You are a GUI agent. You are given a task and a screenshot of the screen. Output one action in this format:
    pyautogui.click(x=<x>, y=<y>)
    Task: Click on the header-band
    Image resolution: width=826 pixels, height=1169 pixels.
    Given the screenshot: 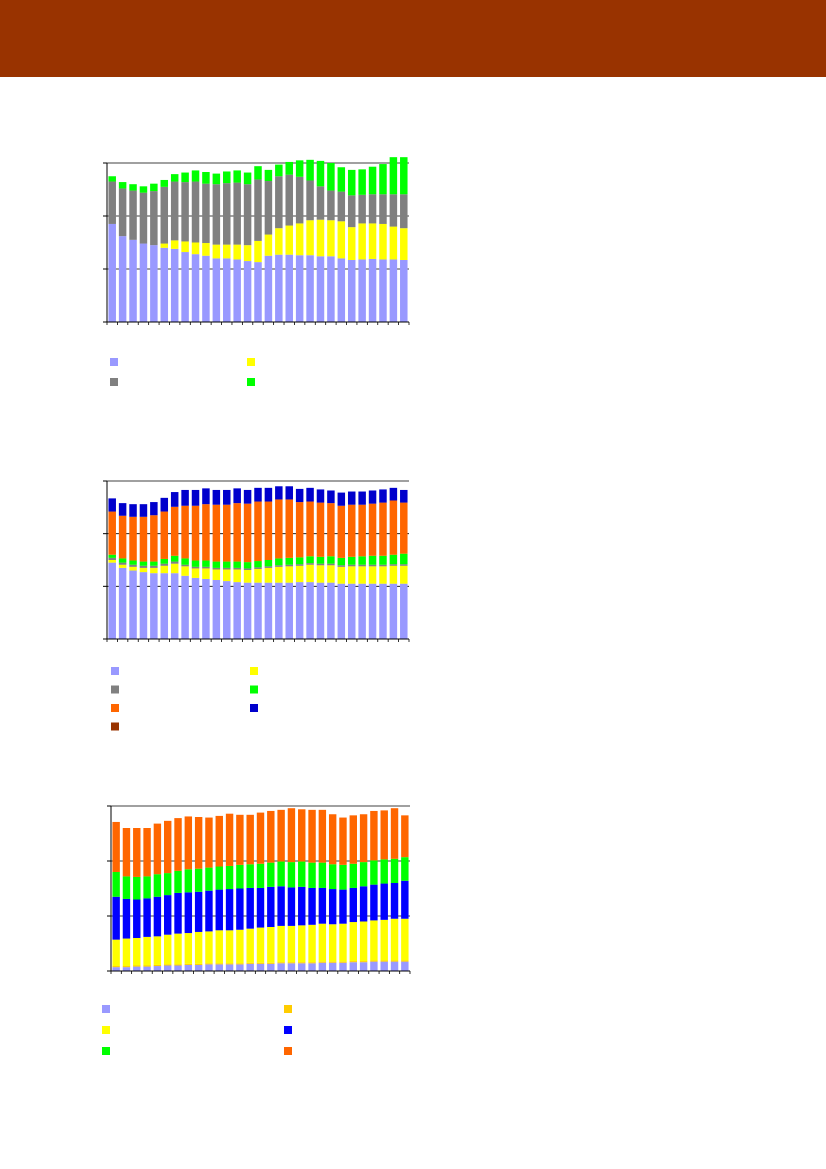 What is the action you would take?
    pyautogui.click(x=413, y=38)
    